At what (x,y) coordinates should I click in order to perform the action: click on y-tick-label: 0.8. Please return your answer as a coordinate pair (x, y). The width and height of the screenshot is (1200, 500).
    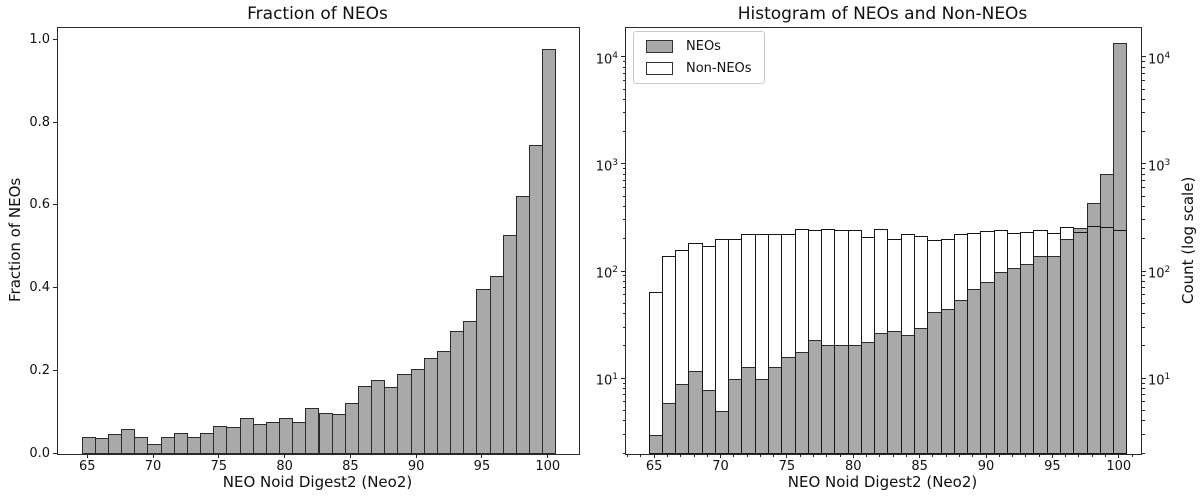
    Looking at the image, I should click on (39, 122).